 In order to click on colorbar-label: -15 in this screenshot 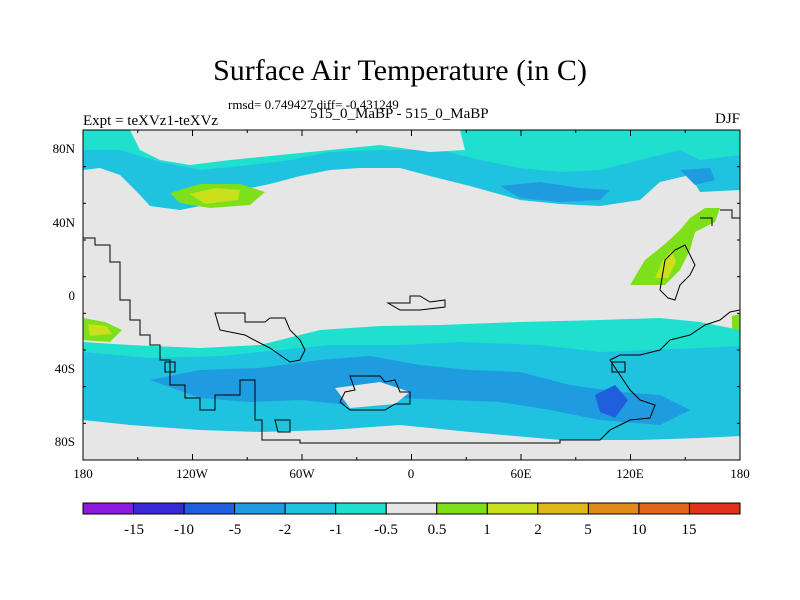, I will do `click(134, 530)`.